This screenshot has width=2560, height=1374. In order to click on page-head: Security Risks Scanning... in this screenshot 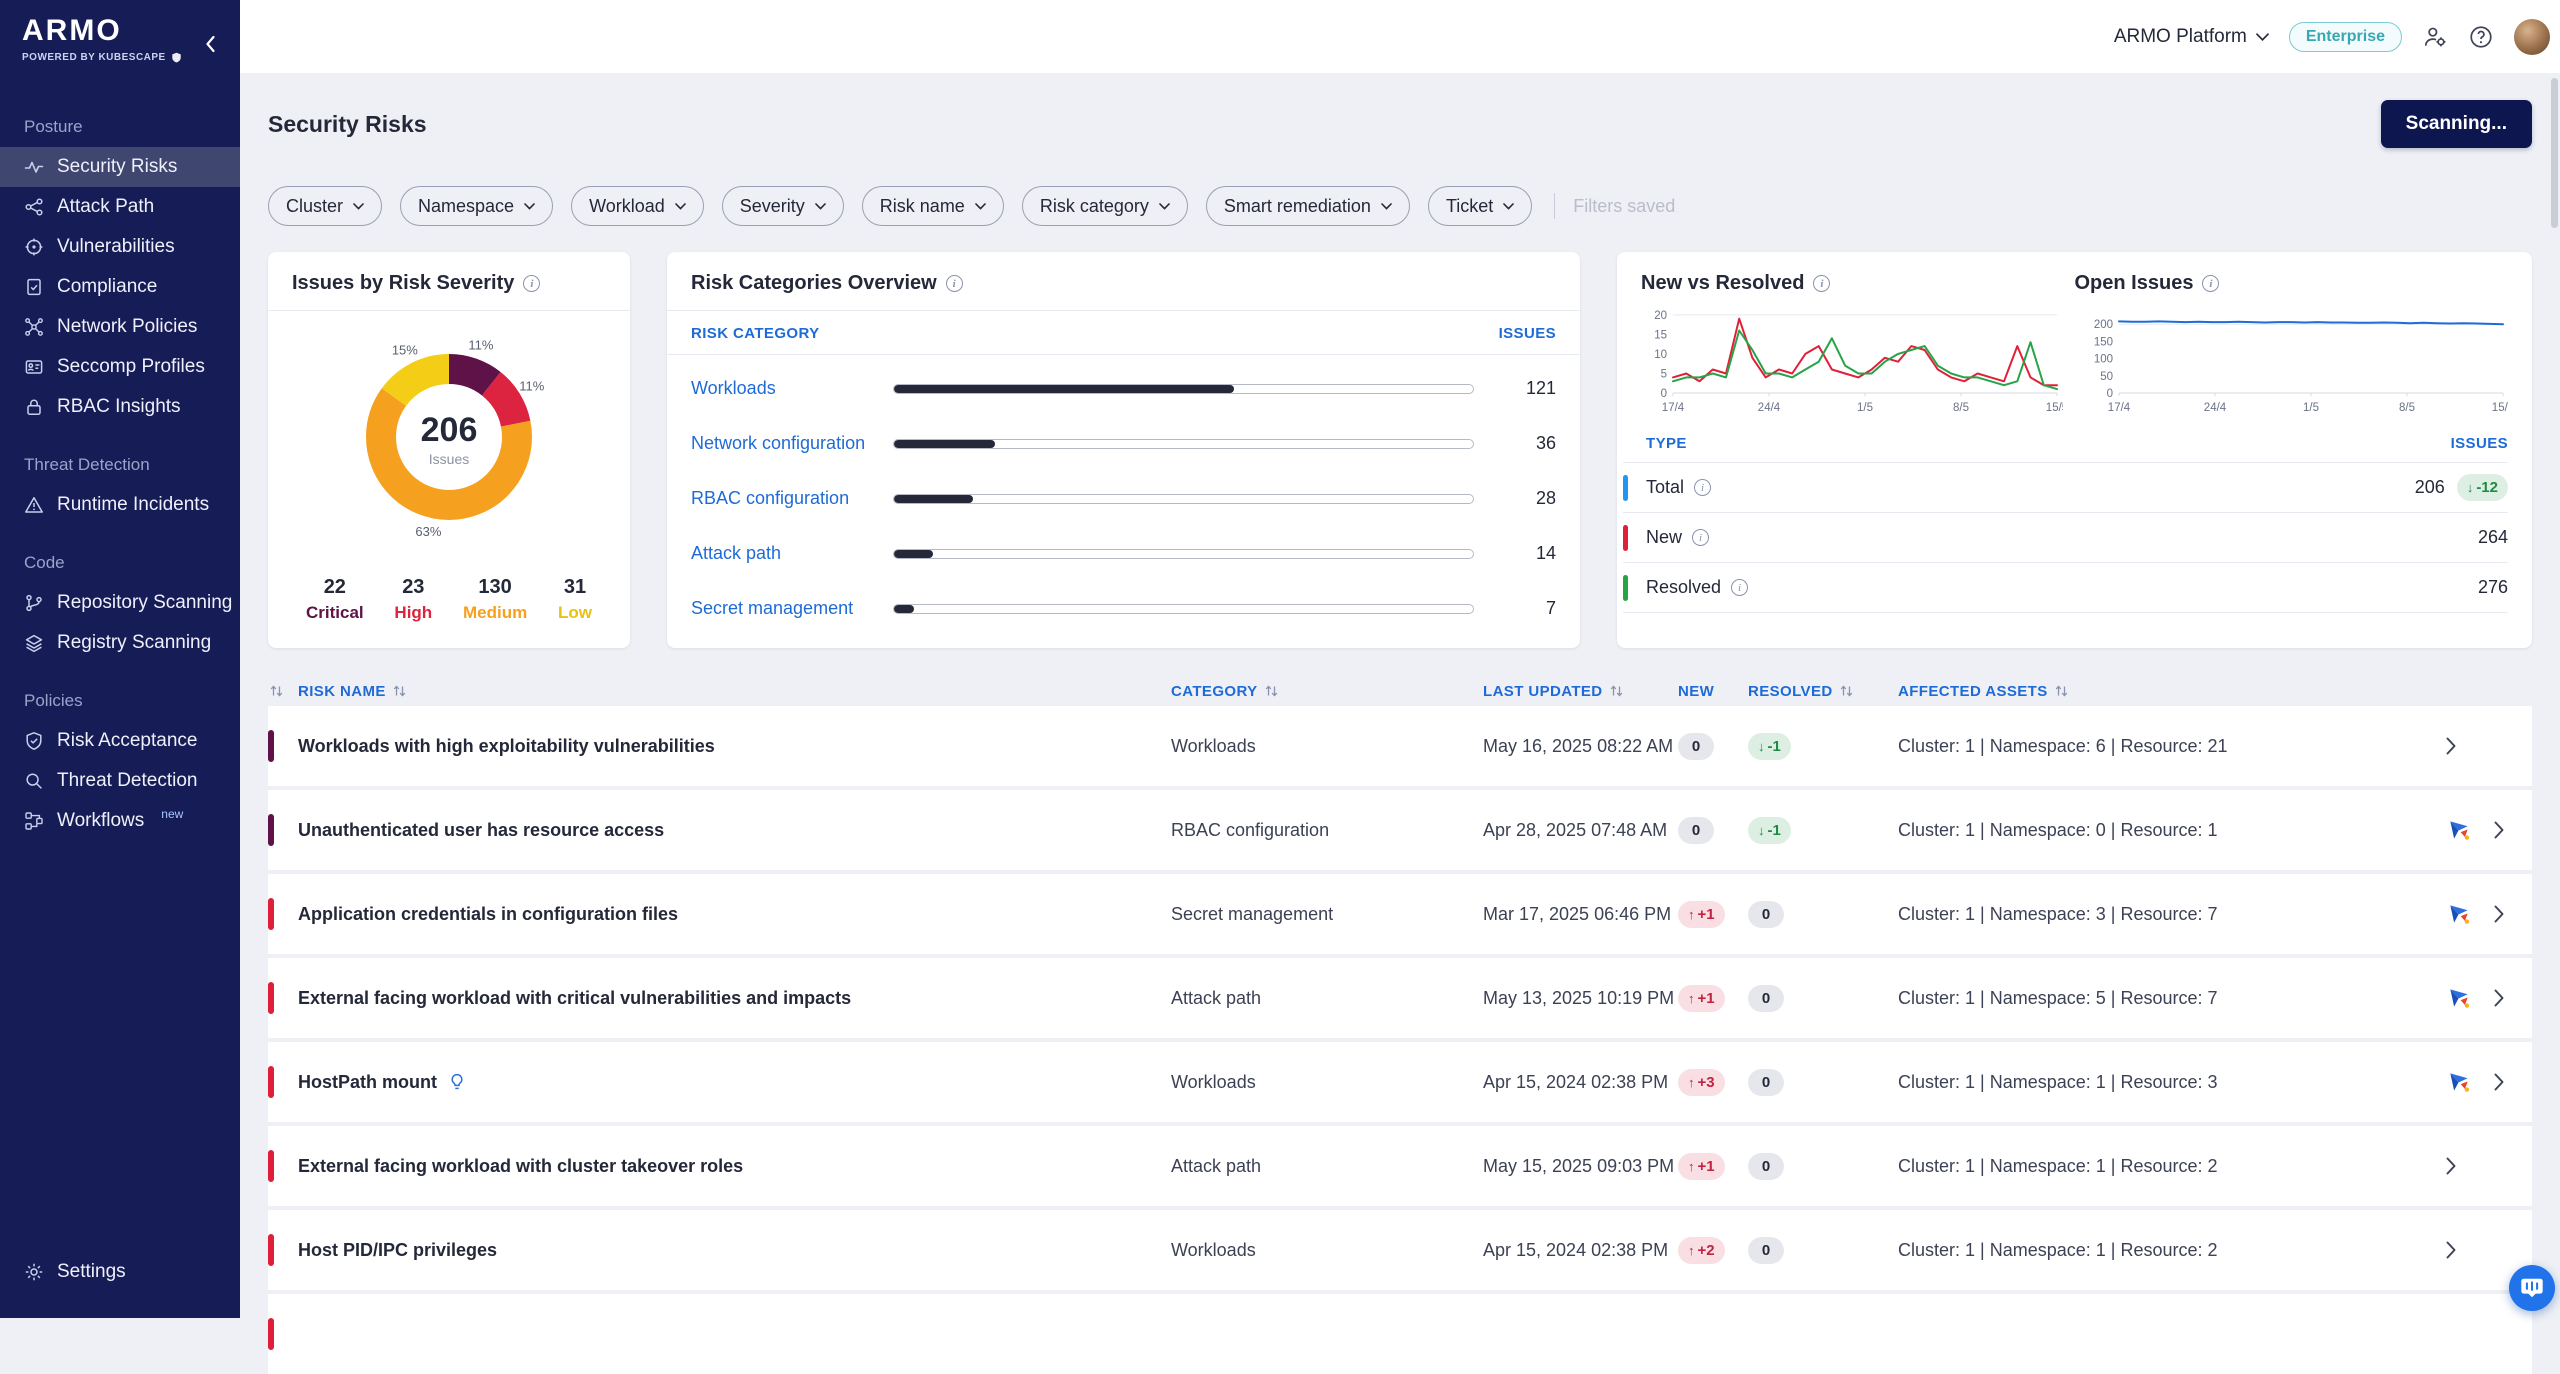, I will do `click(1400, 124)`.